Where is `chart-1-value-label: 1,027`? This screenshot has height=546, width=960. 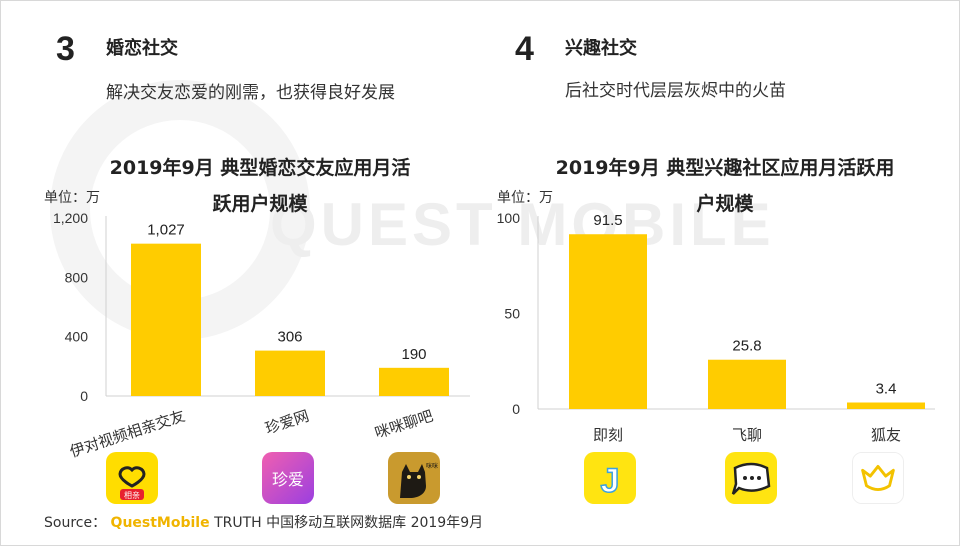 chart-1-value-label: 1,027 is located at coordinates (166, 230).